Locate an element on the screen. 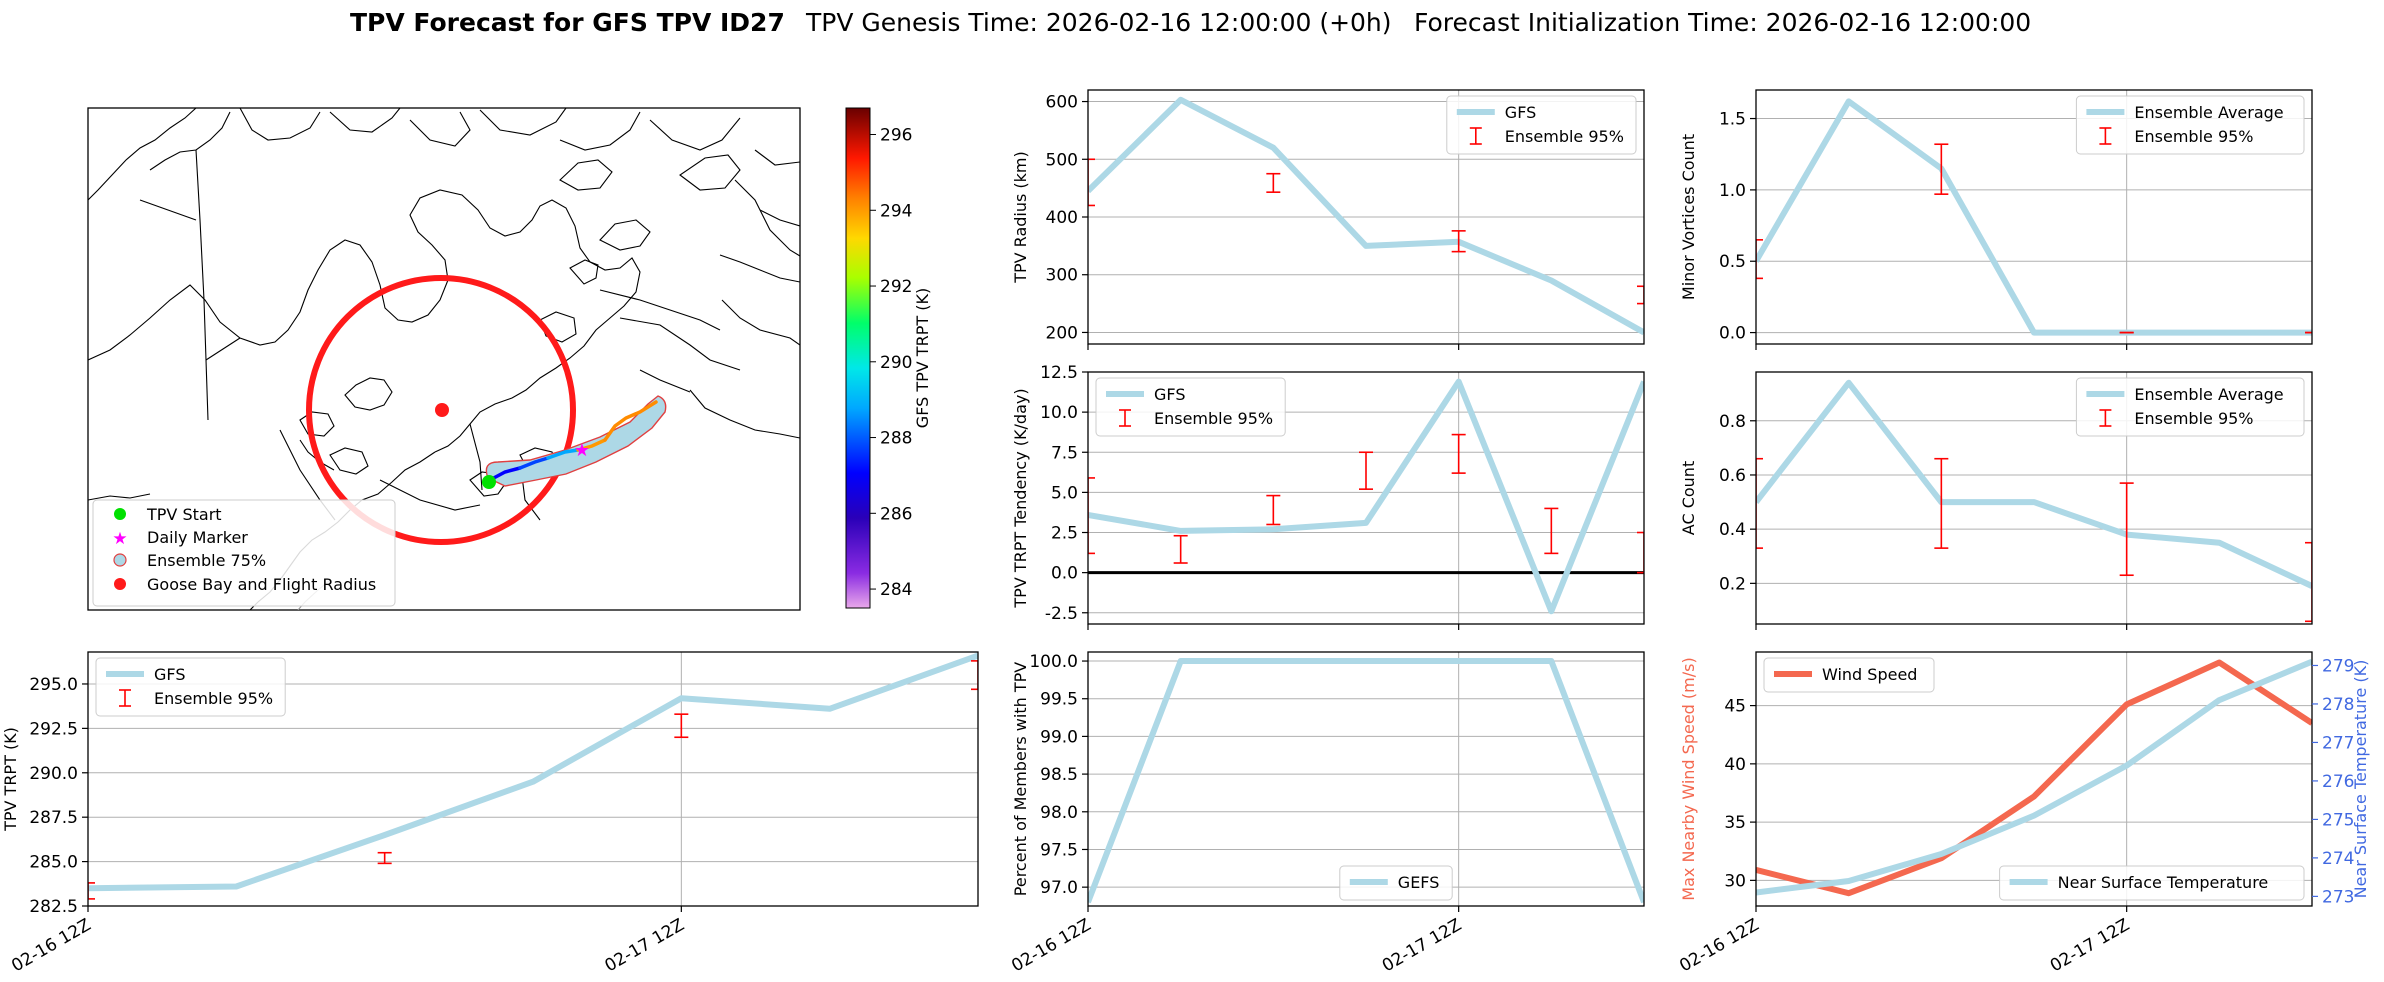 This screenshot has width=2384, height=982. legend-goose-bay-icon is located at coordinates (120, 584).